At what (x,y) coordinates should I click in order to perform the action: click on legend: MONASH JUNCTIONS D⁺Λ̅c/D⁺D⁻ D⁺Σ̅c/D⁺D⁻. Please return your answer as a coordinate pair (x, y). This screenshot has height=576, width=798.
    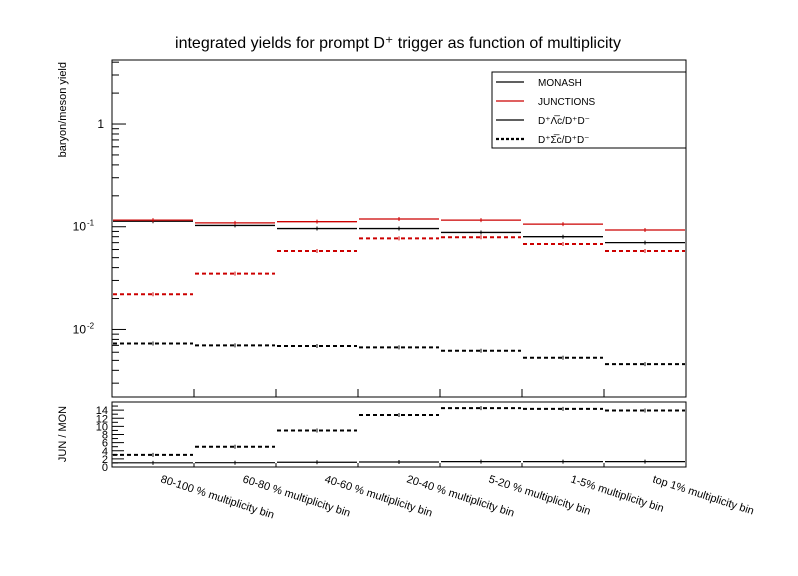
    Looking at the image, I should click on (589, 110).